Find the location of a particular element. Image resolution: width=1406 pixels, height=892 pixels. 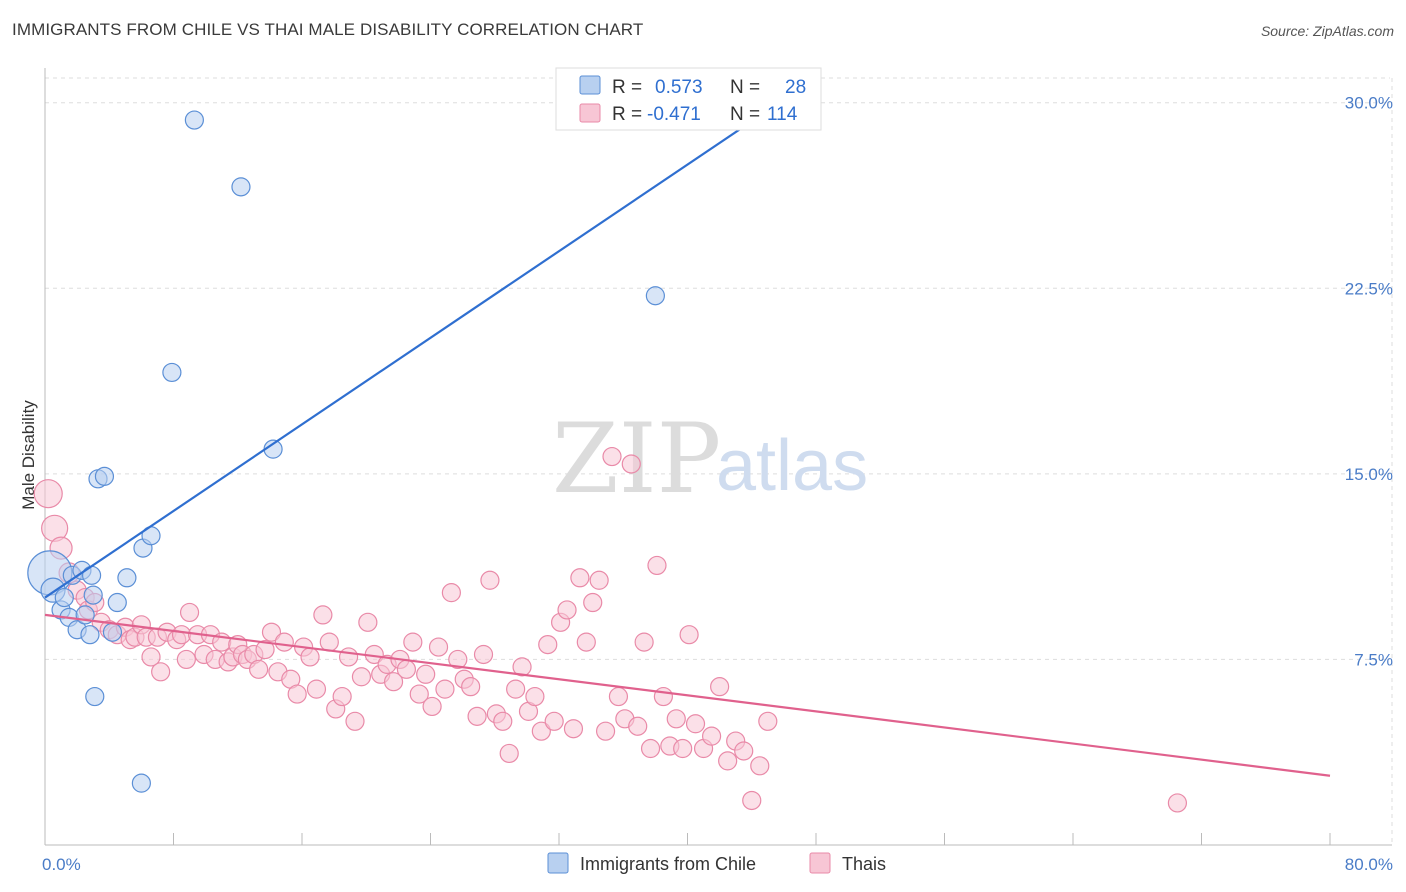

y-tick-label-1: 15.0% is located at coordinates (1369, 474).